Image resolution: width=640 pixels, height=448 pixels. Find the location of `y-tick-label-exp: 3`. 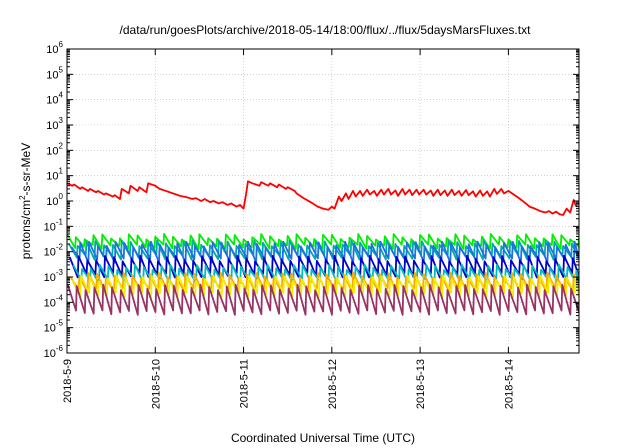

y-tick-label-exp: 3 is located at coordinates (61, 120).